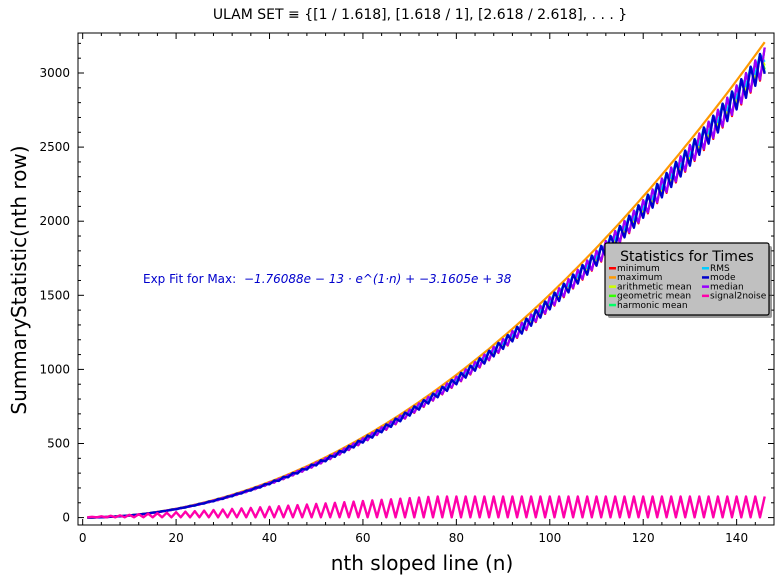  I want to click on legend-entry-label: mode, so click(723, 278).